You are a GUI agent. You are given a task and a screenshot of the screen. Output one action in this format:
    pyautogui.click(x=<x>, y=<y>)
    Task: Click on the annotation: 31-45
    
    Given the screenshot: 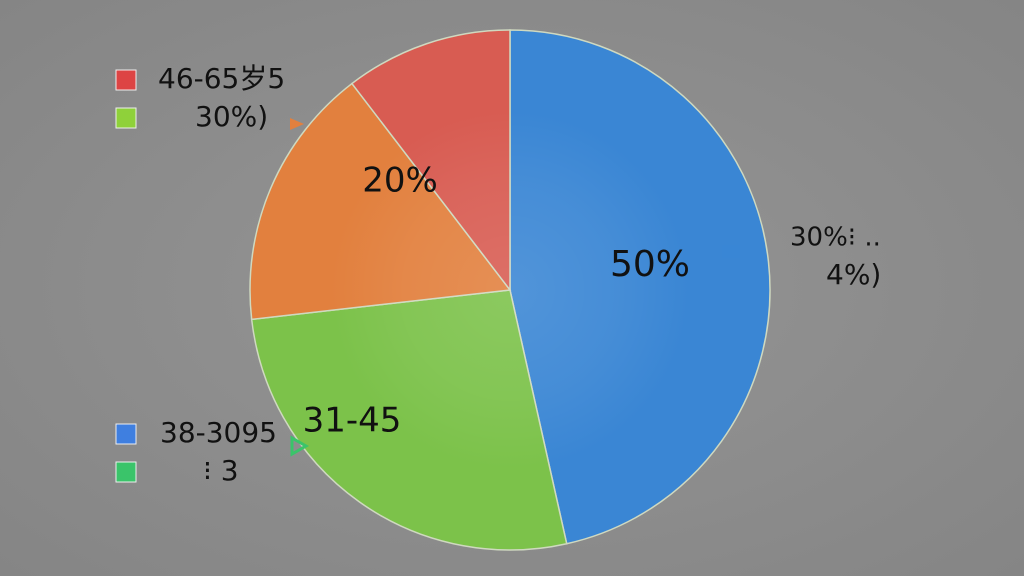 What is the action you would take?
    pyautogui.click(x=352, y=421)
    